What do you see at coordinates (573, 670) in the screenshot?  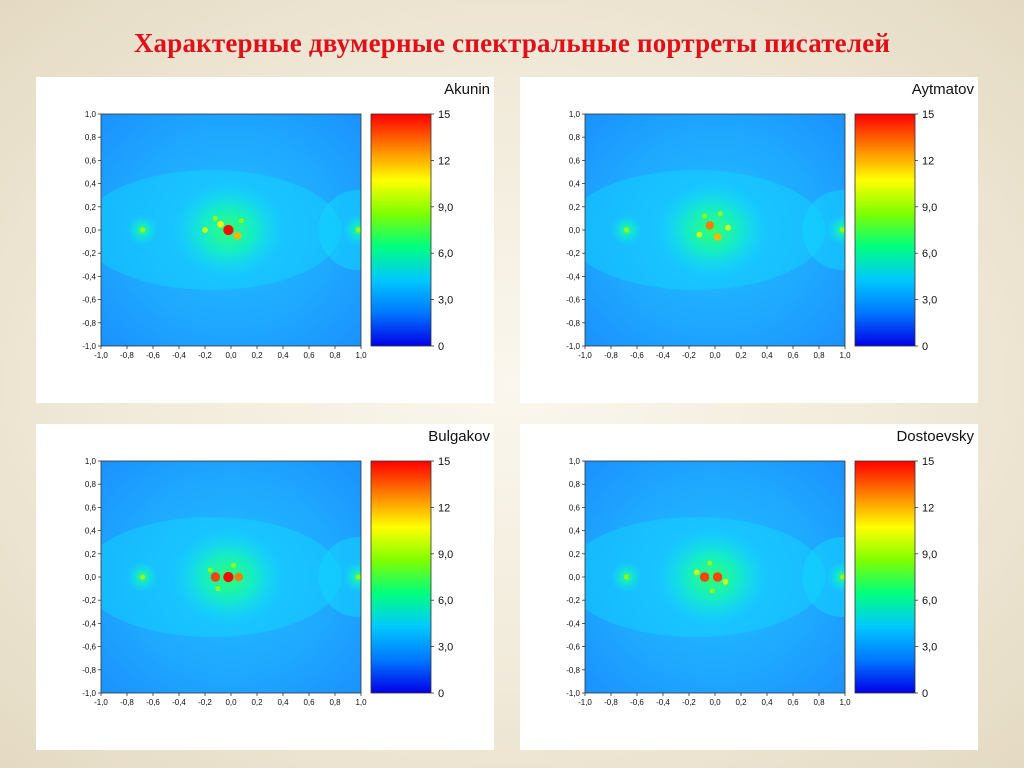 I see `y-tick-label: -0,8` at bounding box center [573, 670].